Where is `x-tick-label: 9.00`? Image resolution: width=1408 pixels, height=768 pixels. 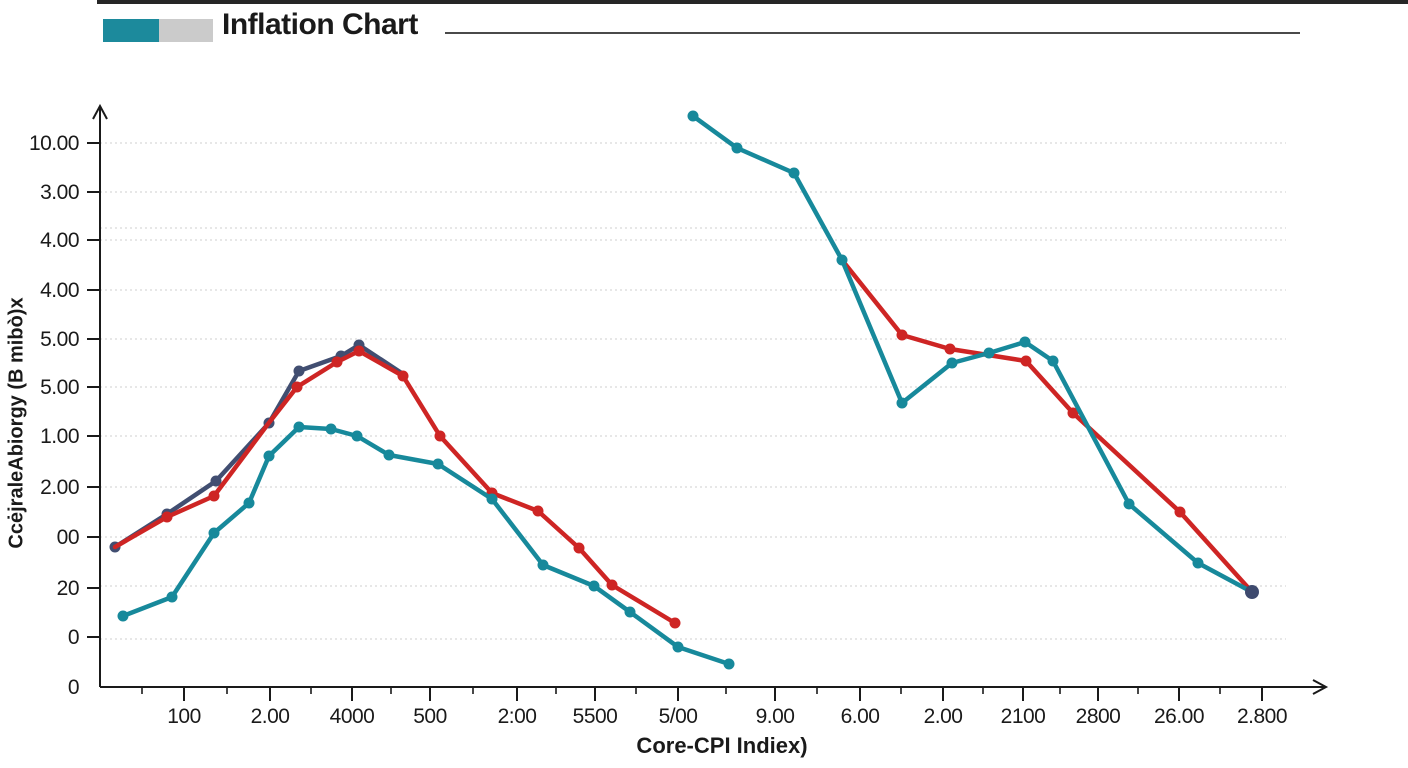 x-tick-label: 9.00 is located at coordinates (775, 716).